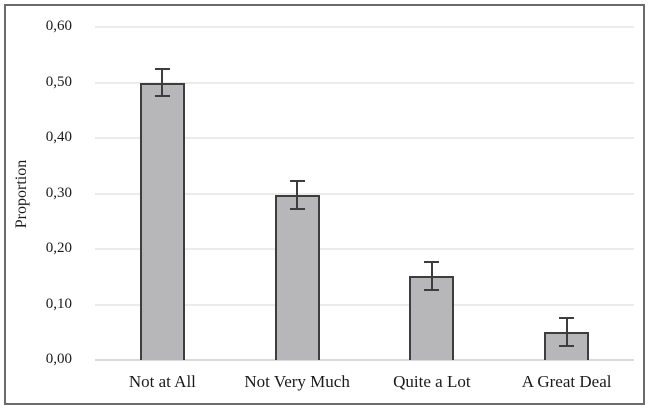 The width and height of the screenshot is (650, 410). What do you see at coordinates (162, 381) in the screenshot?
I see `x-category-label: Not at All` at bounding box center [162, 381].